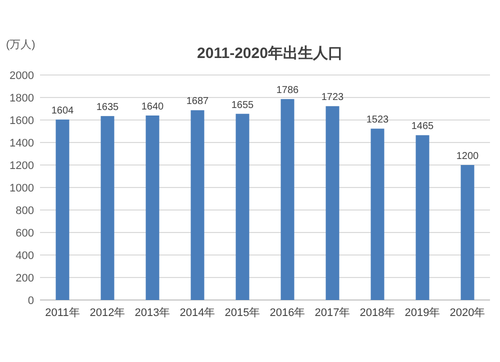 The height and width of the screenshot is (362, 500). Describe the element at coordinates (468, 313) in the screenshot. I see `x-tick-label: 2020年` at that location.